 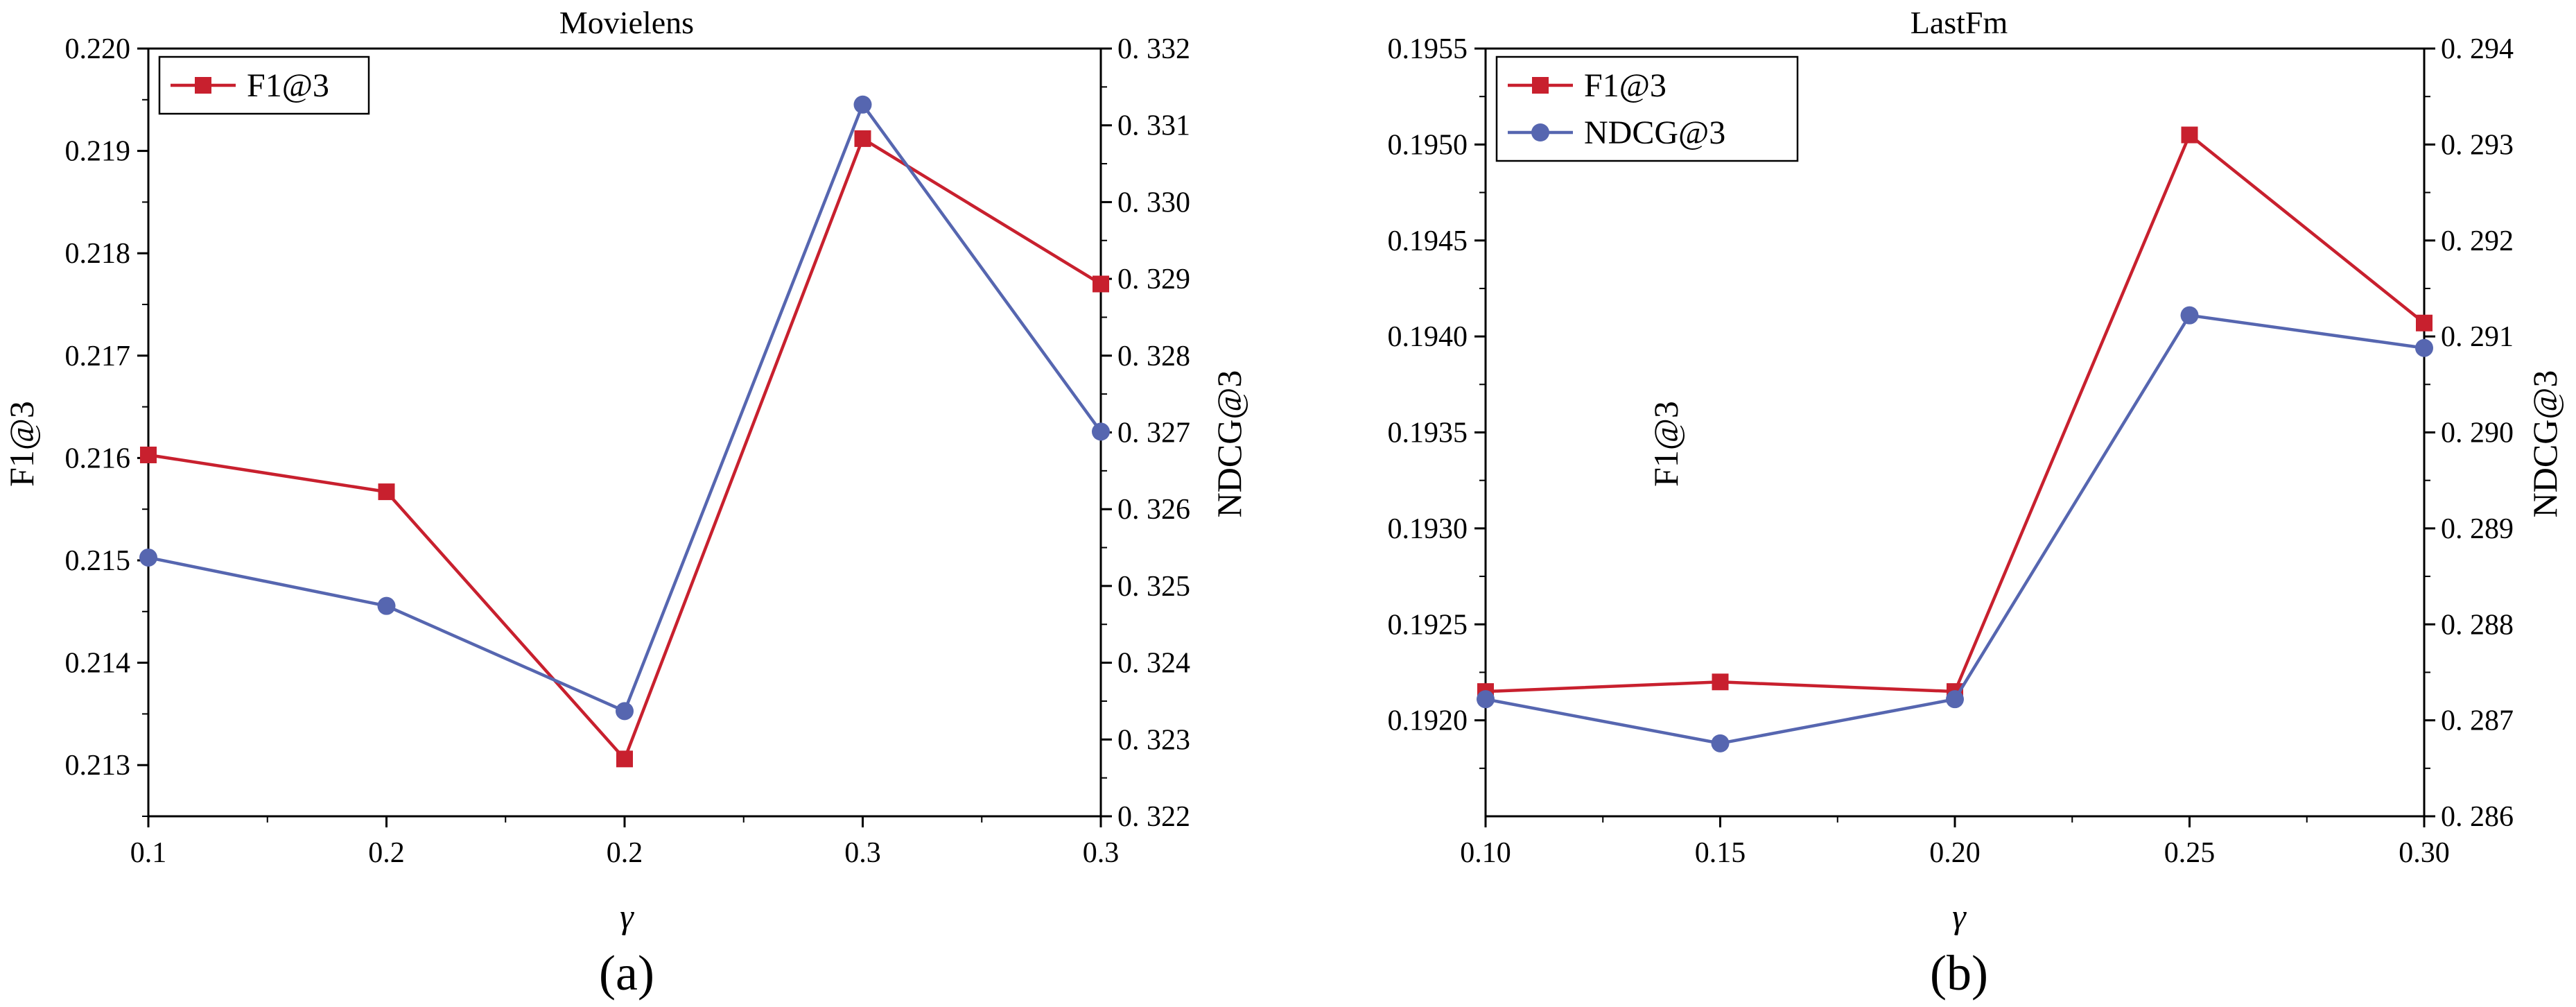 What do you see at coordinates (1153, 433) in the screenshot?
I see `y2-tick-label: 0. 327` at bounding box center [1153, 433].